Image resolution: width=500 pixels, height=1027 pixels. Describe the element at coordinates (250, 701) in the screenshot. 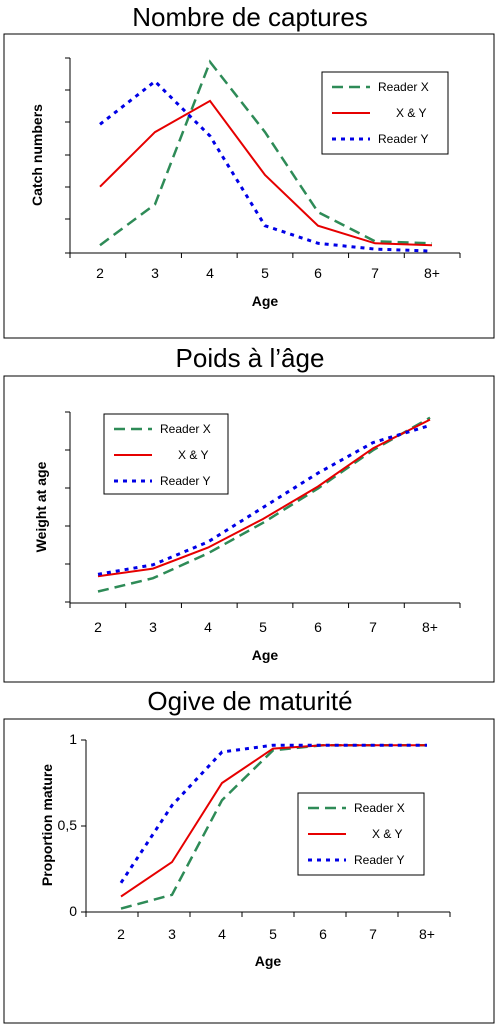

I see `chart-title: Ogive de maturité` at that location.